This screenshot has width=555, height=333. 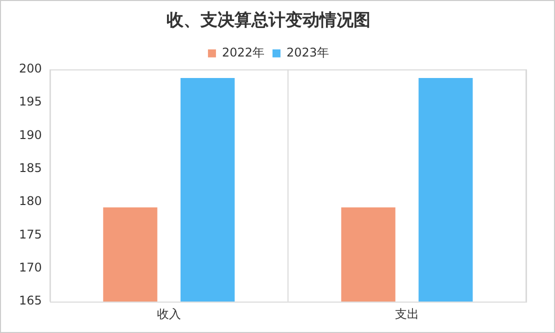 I want to click on y-tick-label: 180, so click(x=30, y=201).